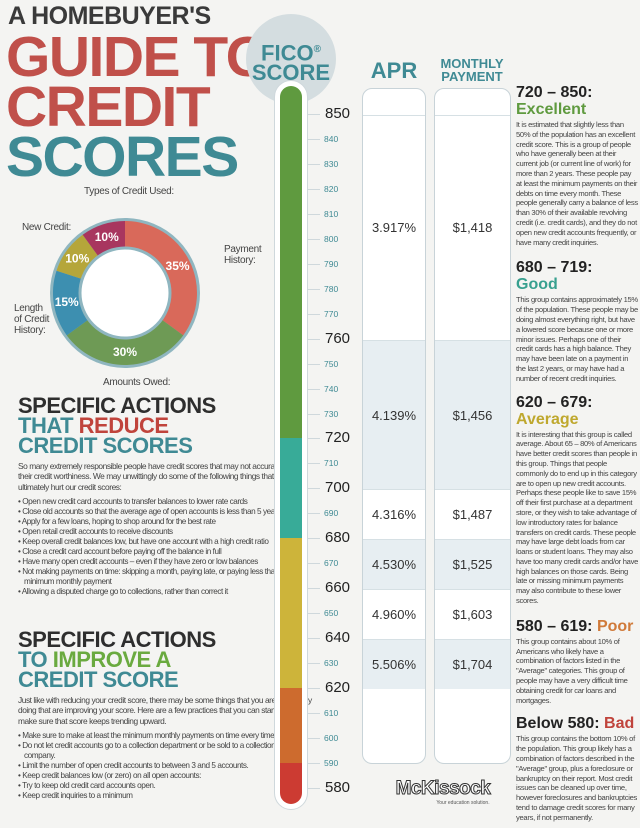 This screenshot has height=828, width=640. What do you see at coordinates (67, 302) in the screenshot?
I see `donut-segment-label: 15%` at bounding box center [67, 302].